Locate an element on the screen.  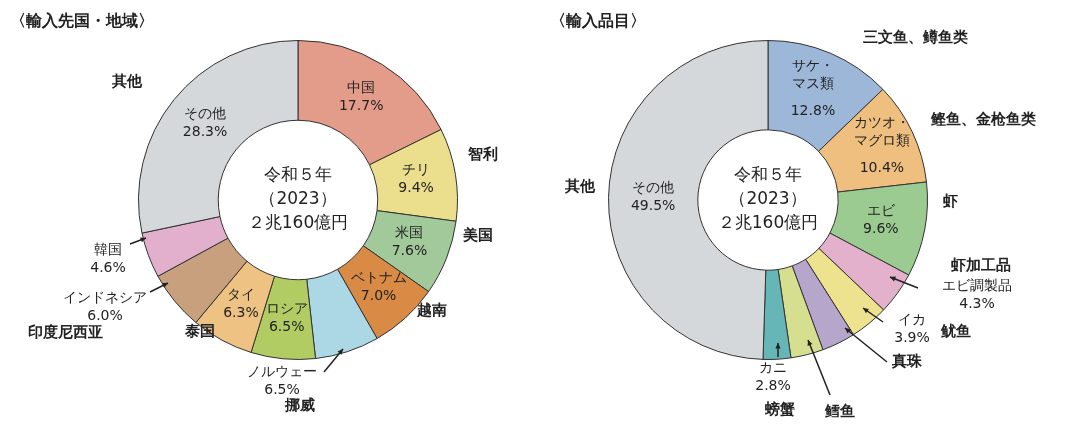
slice-label: 中国 is located at coordinates (361, 87).